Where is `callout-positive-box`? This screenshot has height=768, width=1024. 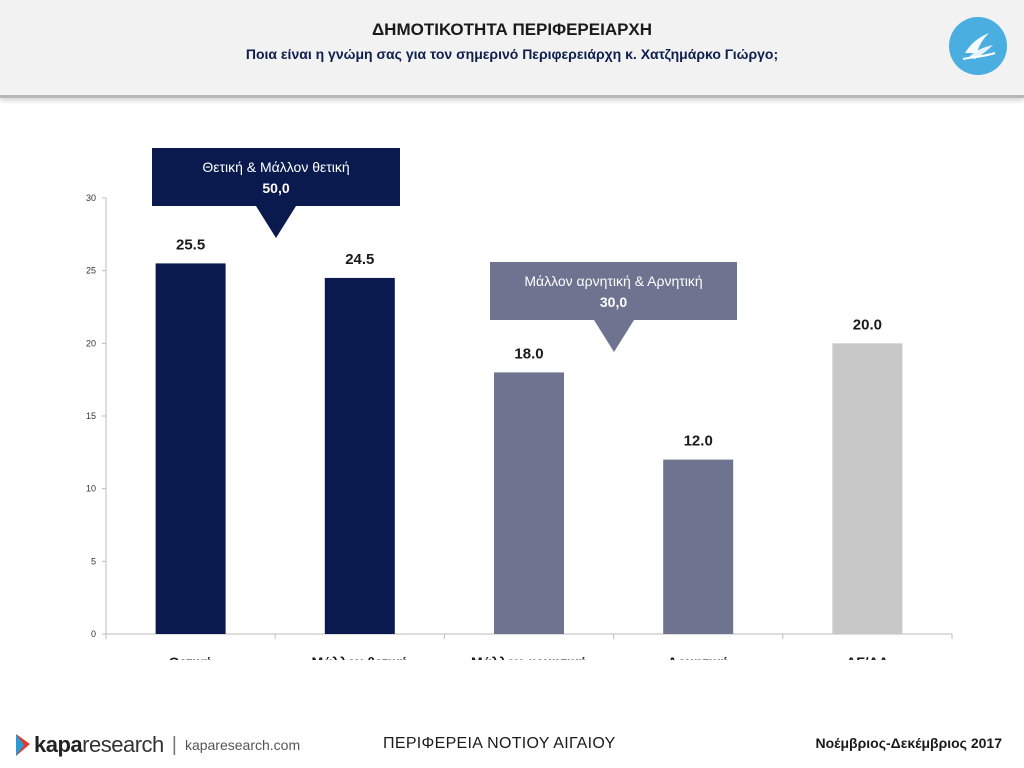 callout-positive-box is located at coordinates (276, 177).